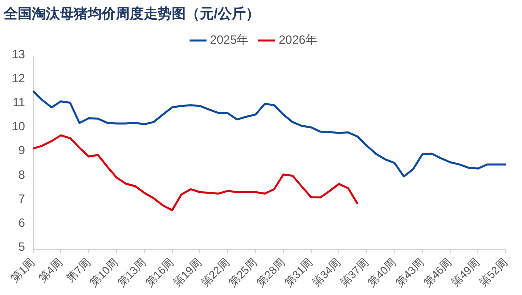 The image size is (522, 295). I want to click on legend-label: 2025年, so click(230, 40).